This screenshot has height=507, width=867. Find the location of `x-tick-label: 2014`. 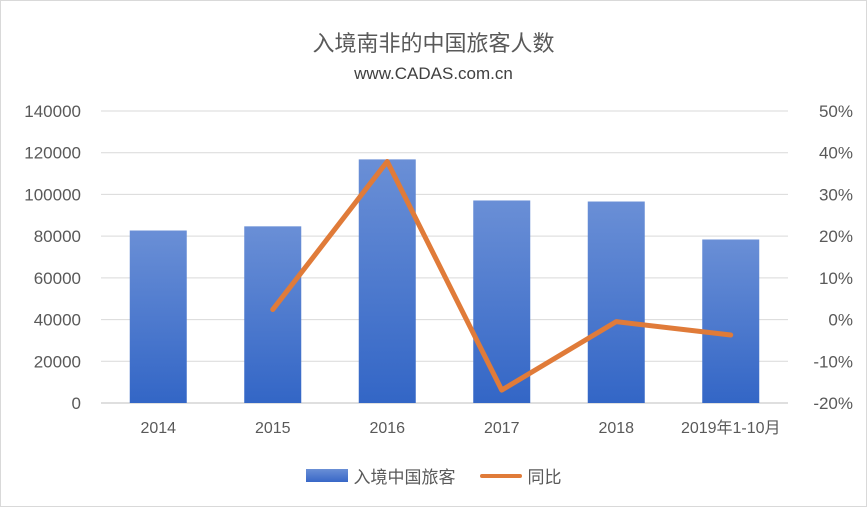

x-tick-label: 2014 is located at coordinates (158, 428).